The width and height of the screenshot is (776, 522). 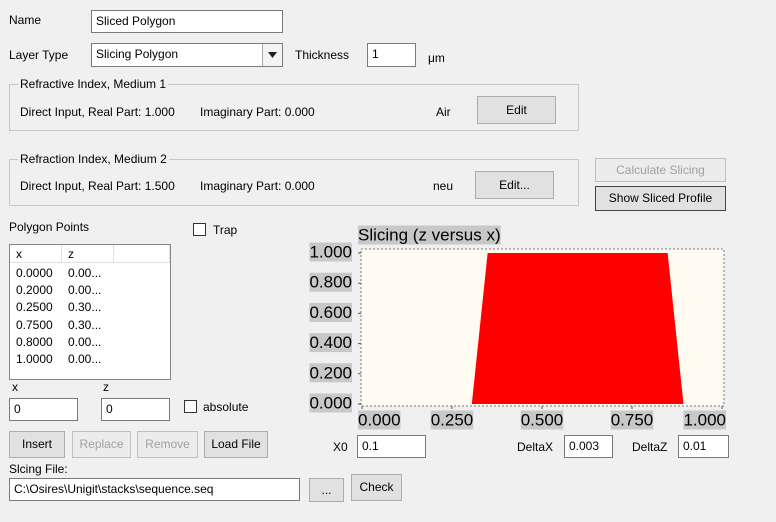 I want to click on replace-button: Replace, so click(x=101, y=444).